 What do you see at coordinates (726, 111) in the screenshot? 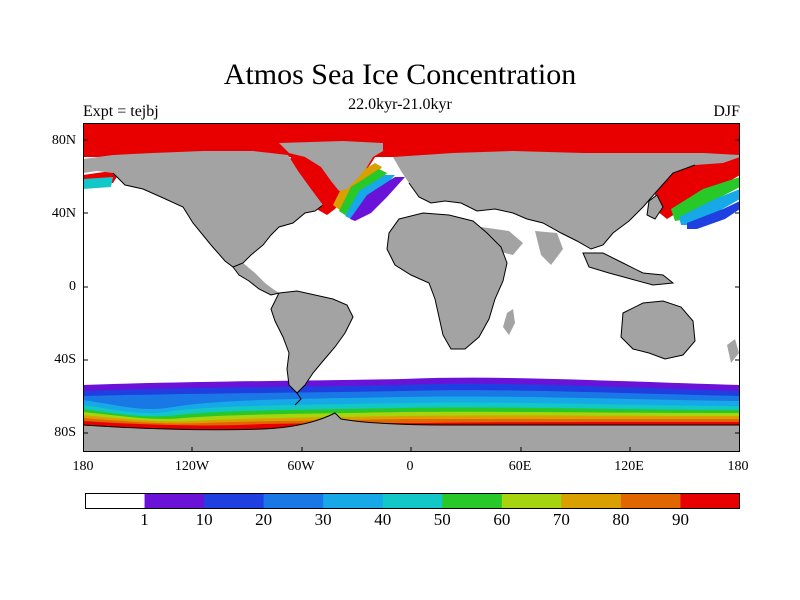
I see `season-label: DJF` at bounding box center [726, 111].